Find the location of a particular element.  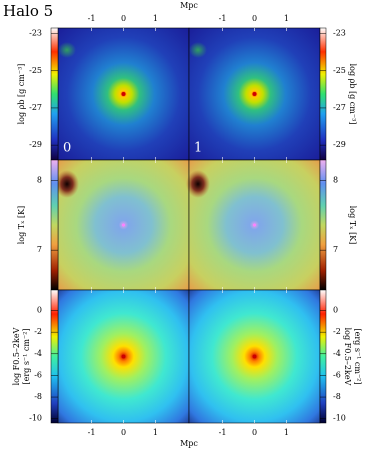

panel-label: 1 is located at coordinates (198, 148).